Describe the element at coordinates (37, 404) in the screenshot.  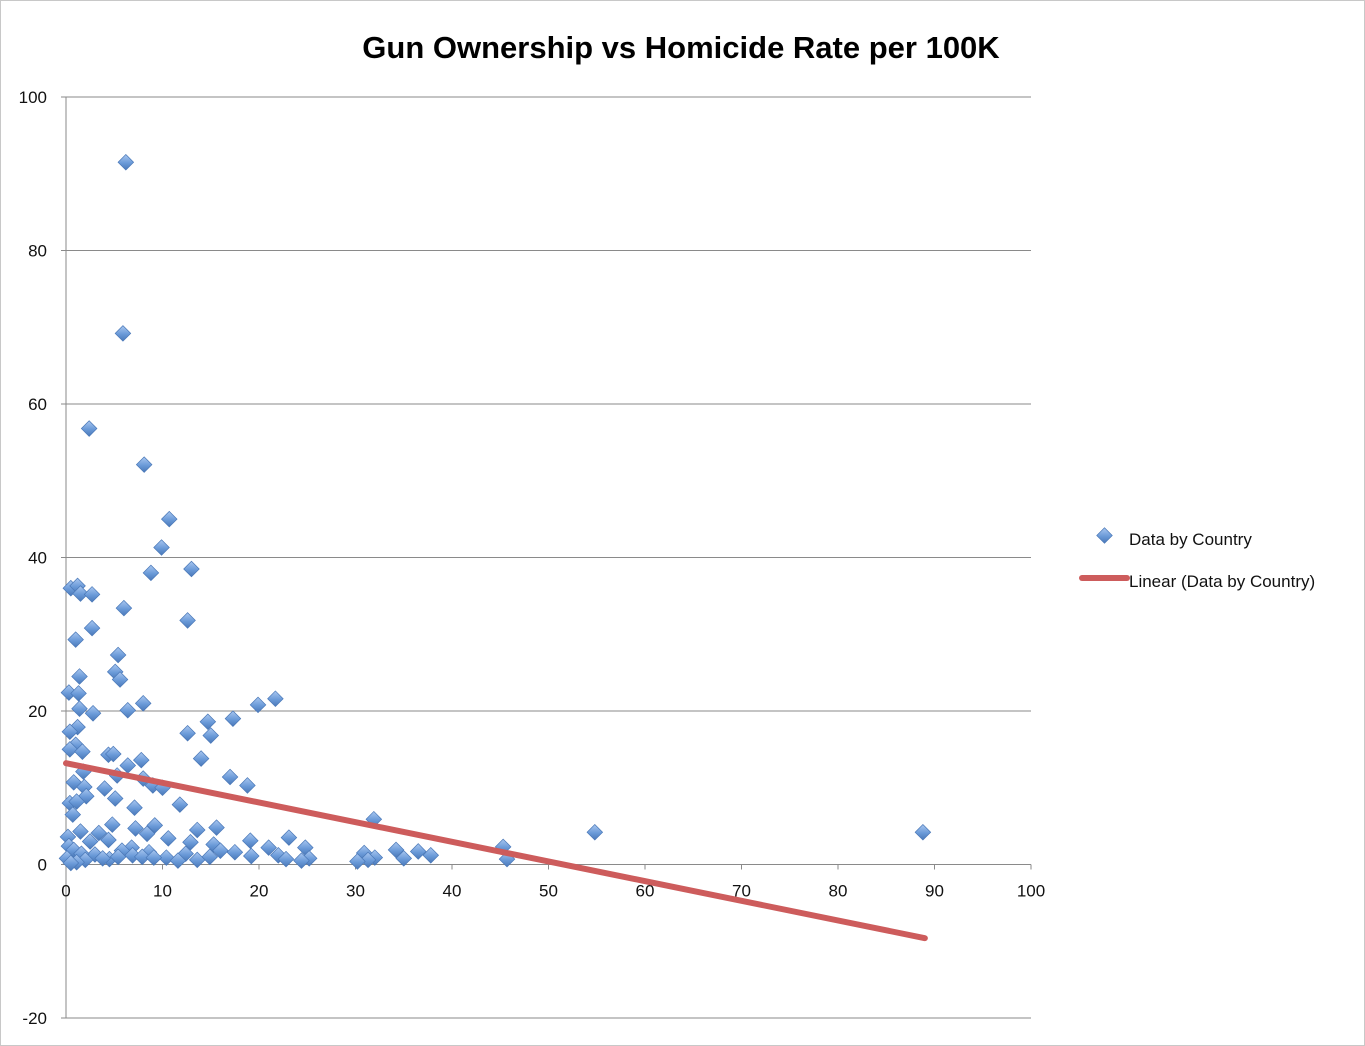
I see `y-tick-label: 60` at that location.